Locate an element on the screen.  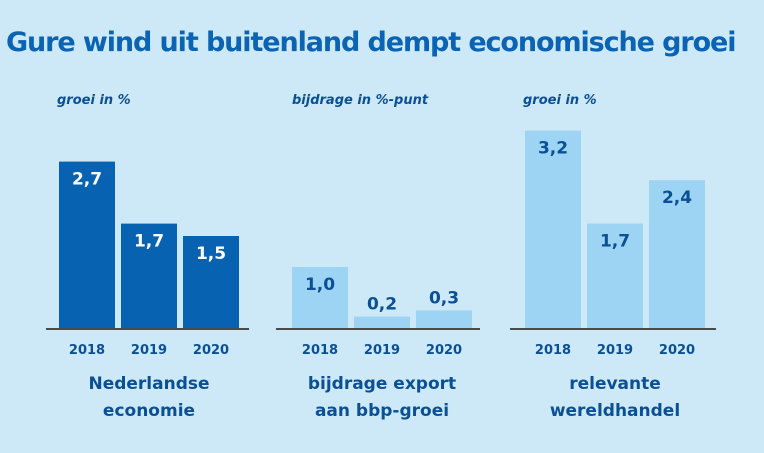
value-label: 0,2 is located at coordinates (382, 305).